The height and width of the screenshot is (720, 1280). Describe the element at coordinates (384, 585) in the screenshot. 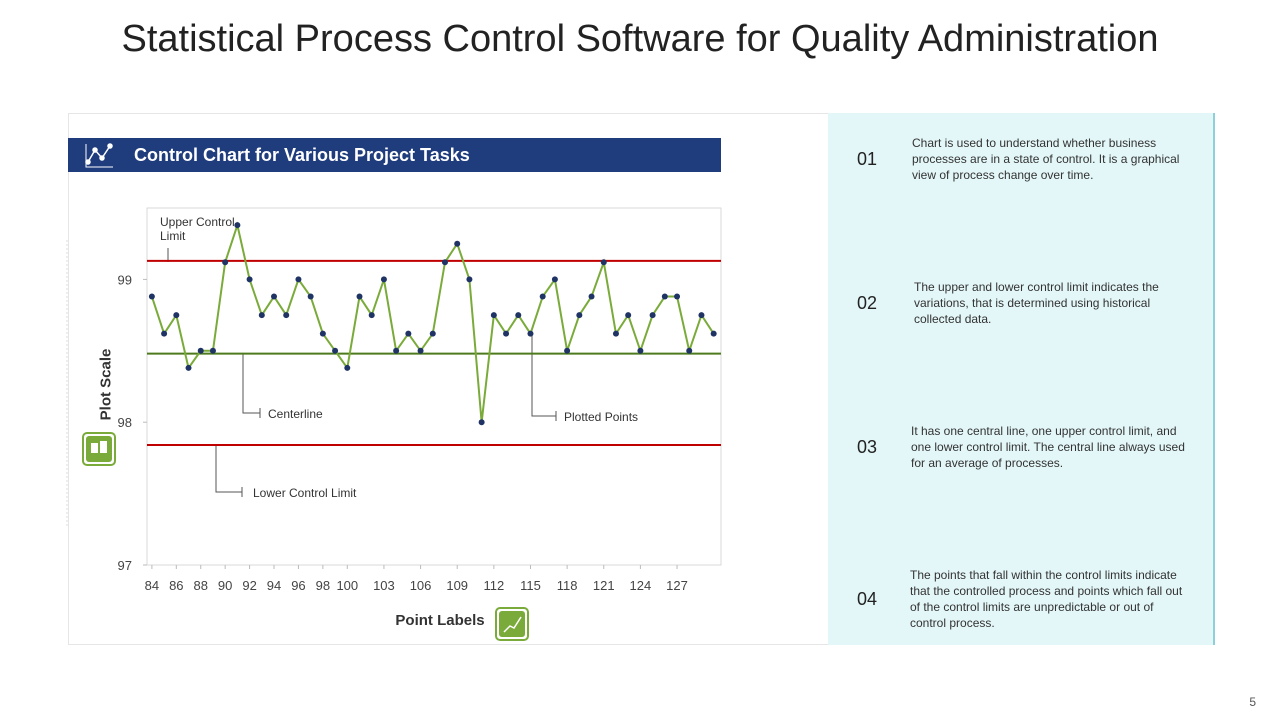

I see `x-tick-label: 103` at that location.